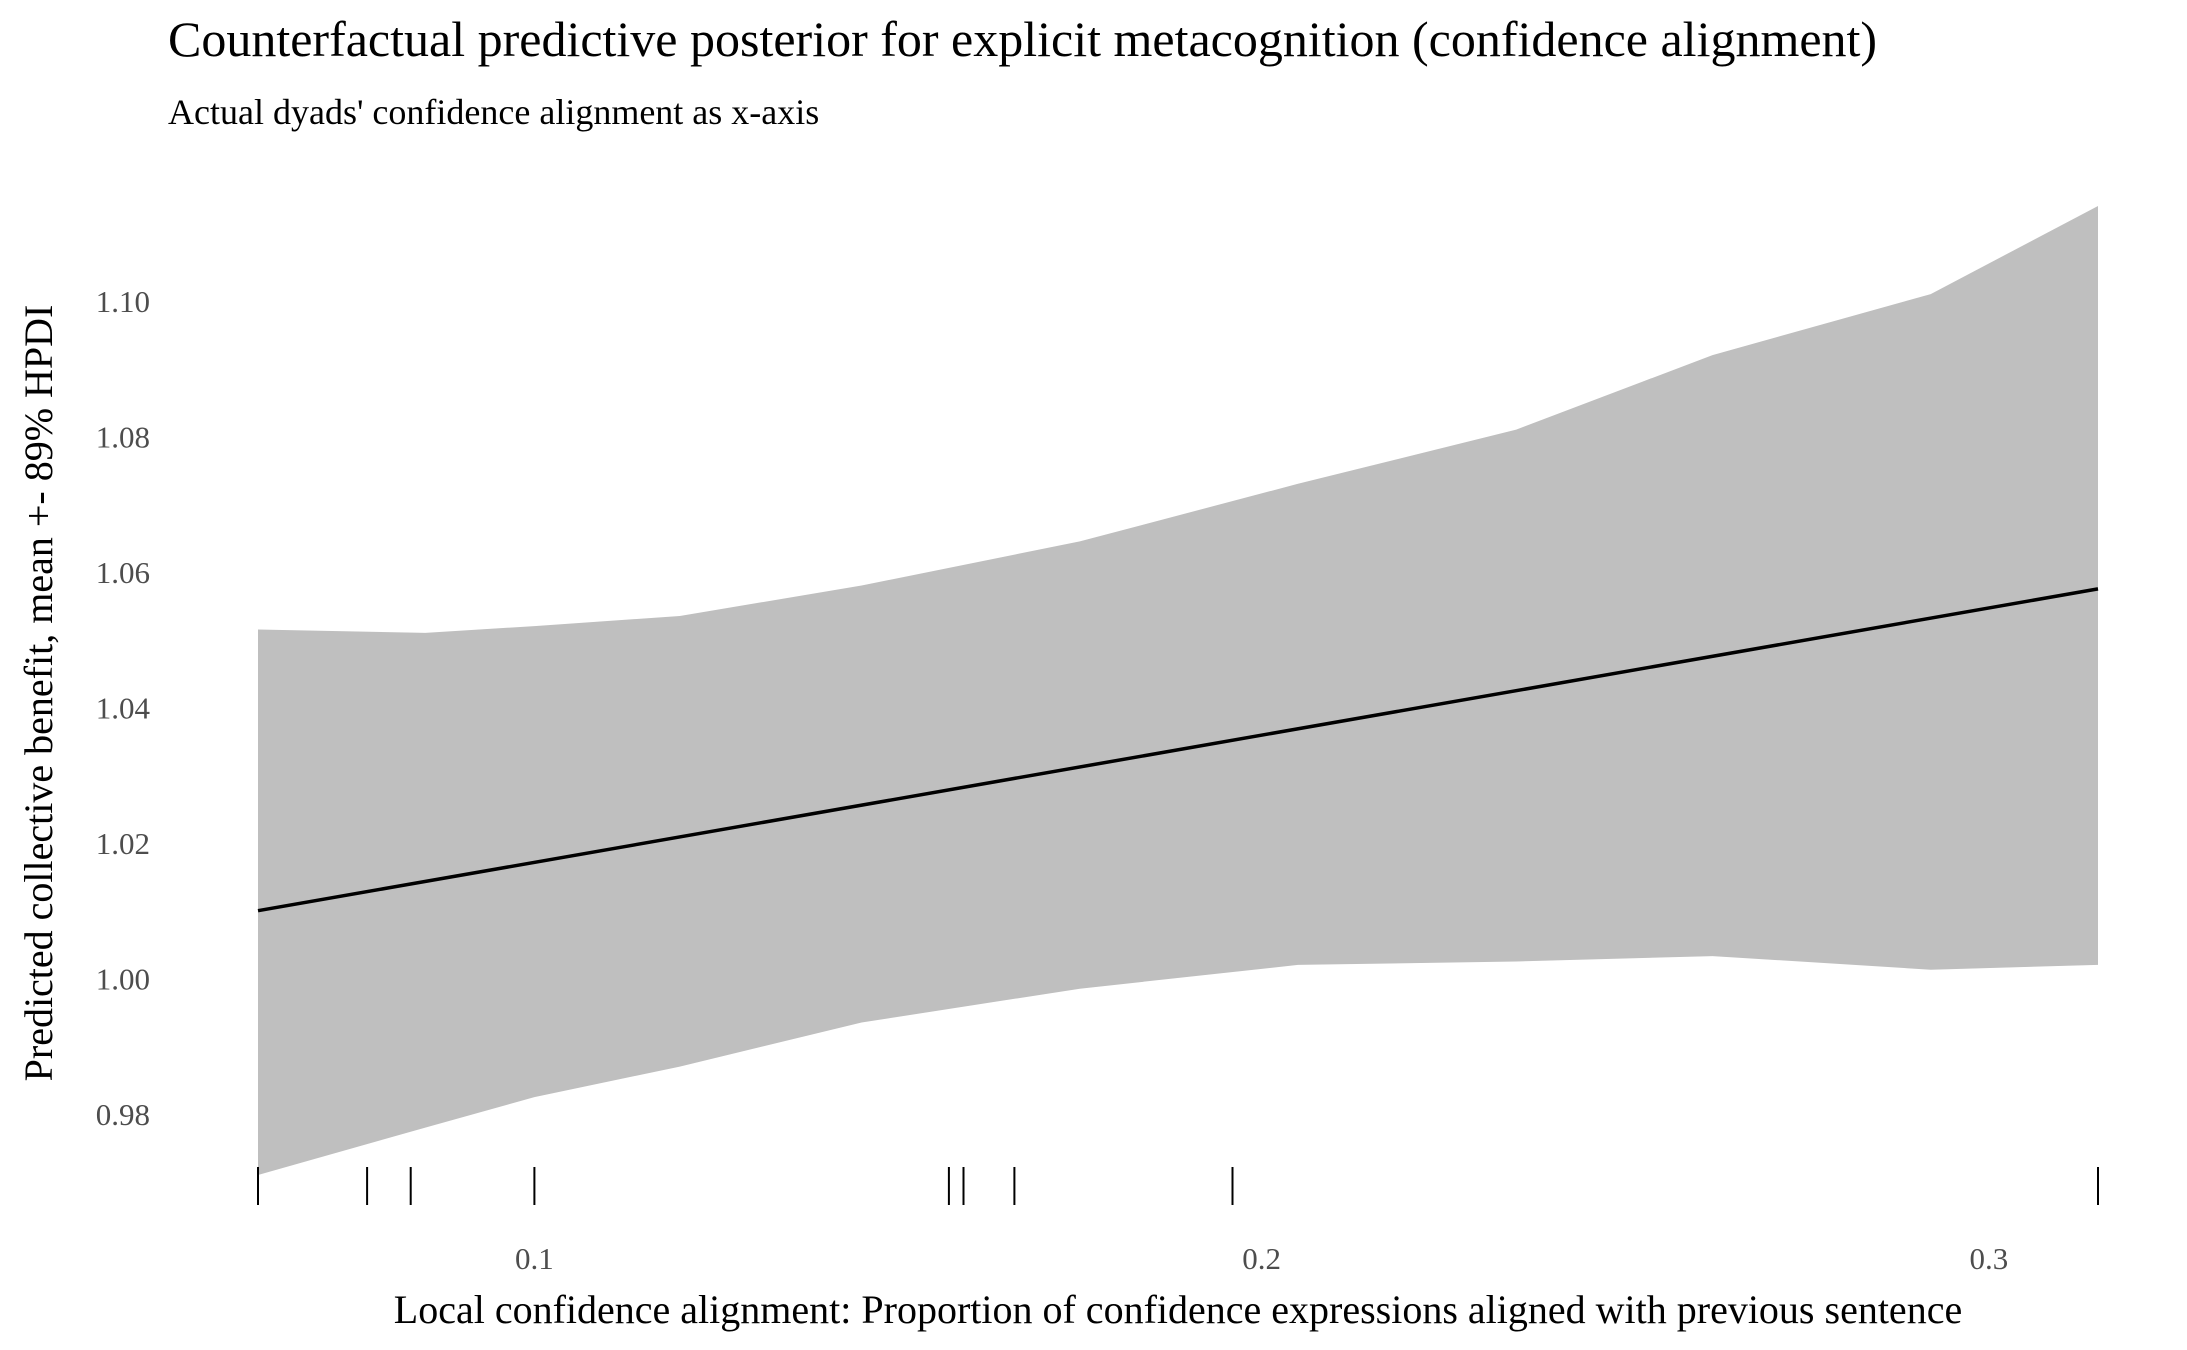 Image resolution: width=2187 pixels, height=1350 pixels. I want to click on y-tick-label: 0.98, so click(123, 1114).